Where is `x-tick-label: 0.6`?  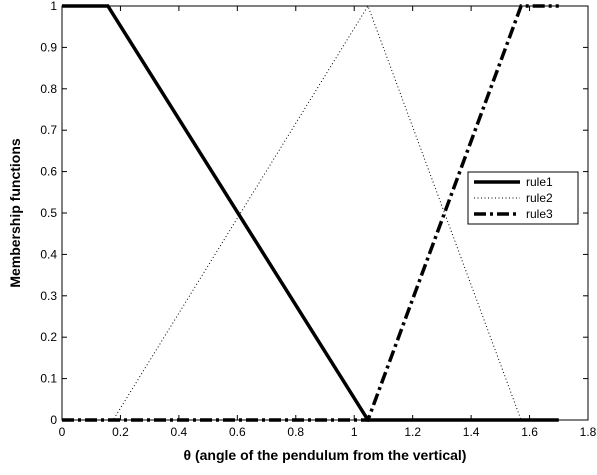 x-tick-label: 0.6 is located at coordinates (237, 432).